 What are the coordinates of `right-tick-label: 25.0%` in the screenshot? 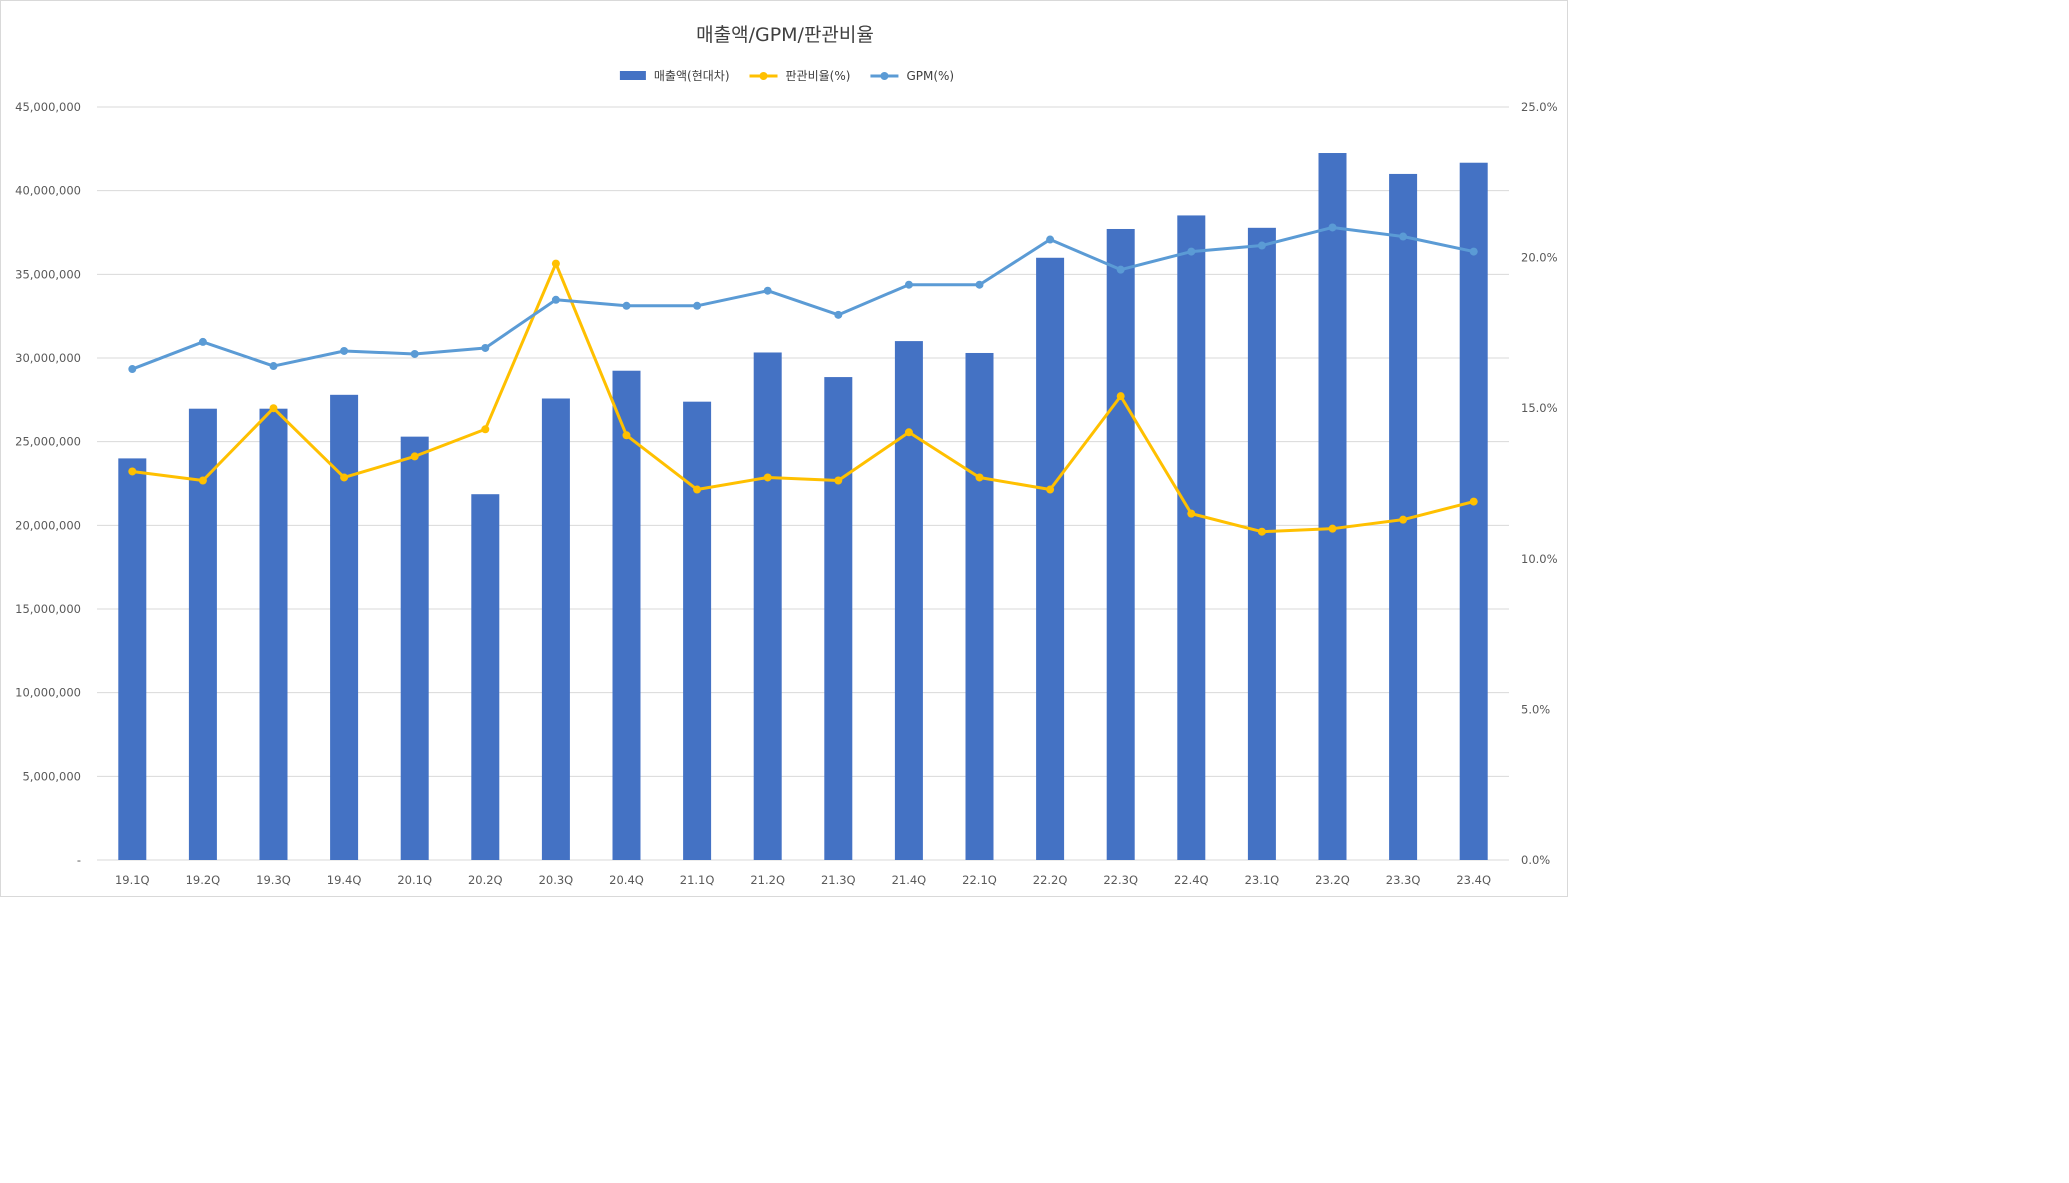 It's located at (1539, 107).